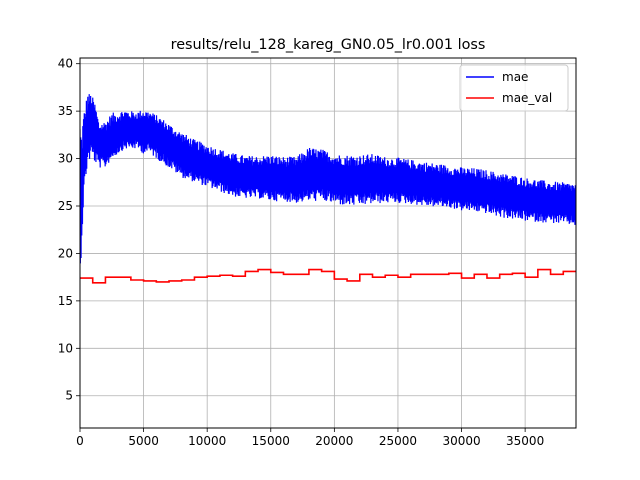 The height and width of the screenshot is (480, 640). Describe the element at coordinates (65, 348) in the screenshot. I see `y-tick-label: 10` at that location.